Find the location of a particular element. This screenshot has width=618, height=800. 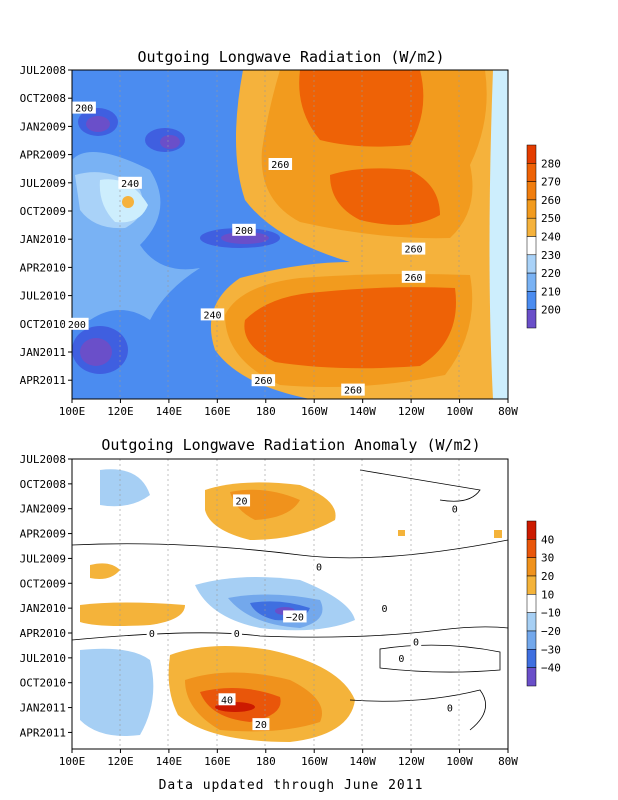

olr-y-tick-label: JAN2010 is located at coordinates (43, 239).